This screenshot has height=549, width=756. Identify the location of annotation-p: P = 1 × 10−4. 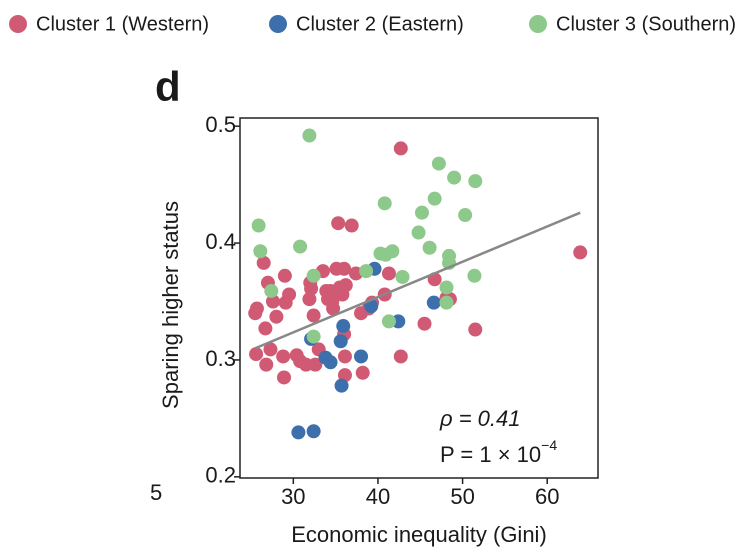
(498, 452).